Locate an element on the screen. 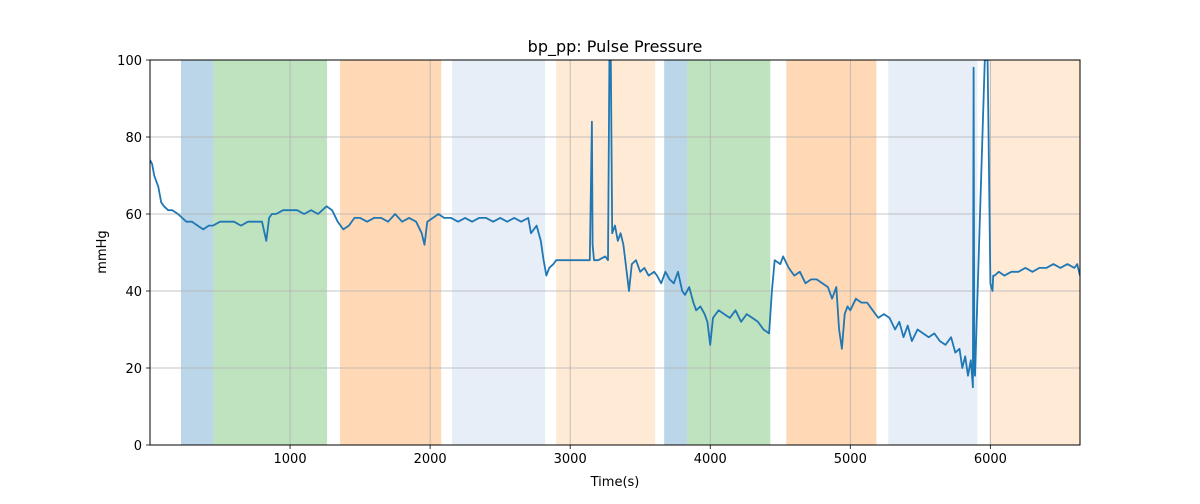  y-tick-label: 80 is located at coordinates (133, 138).